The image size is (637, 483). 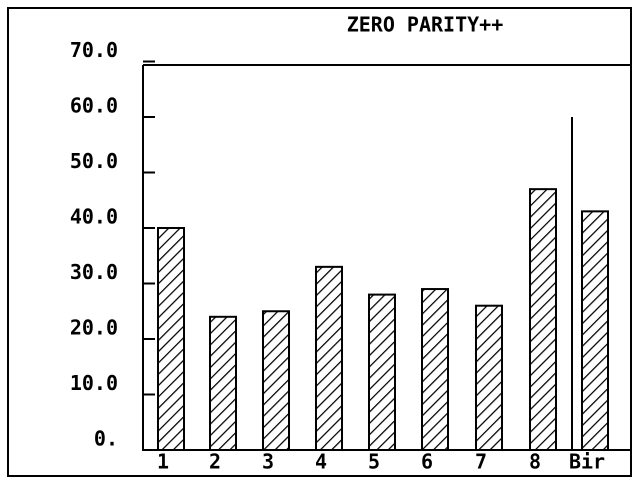 I want to click on chart-title: ZERO PARITY++, so click(x=425, y=25).